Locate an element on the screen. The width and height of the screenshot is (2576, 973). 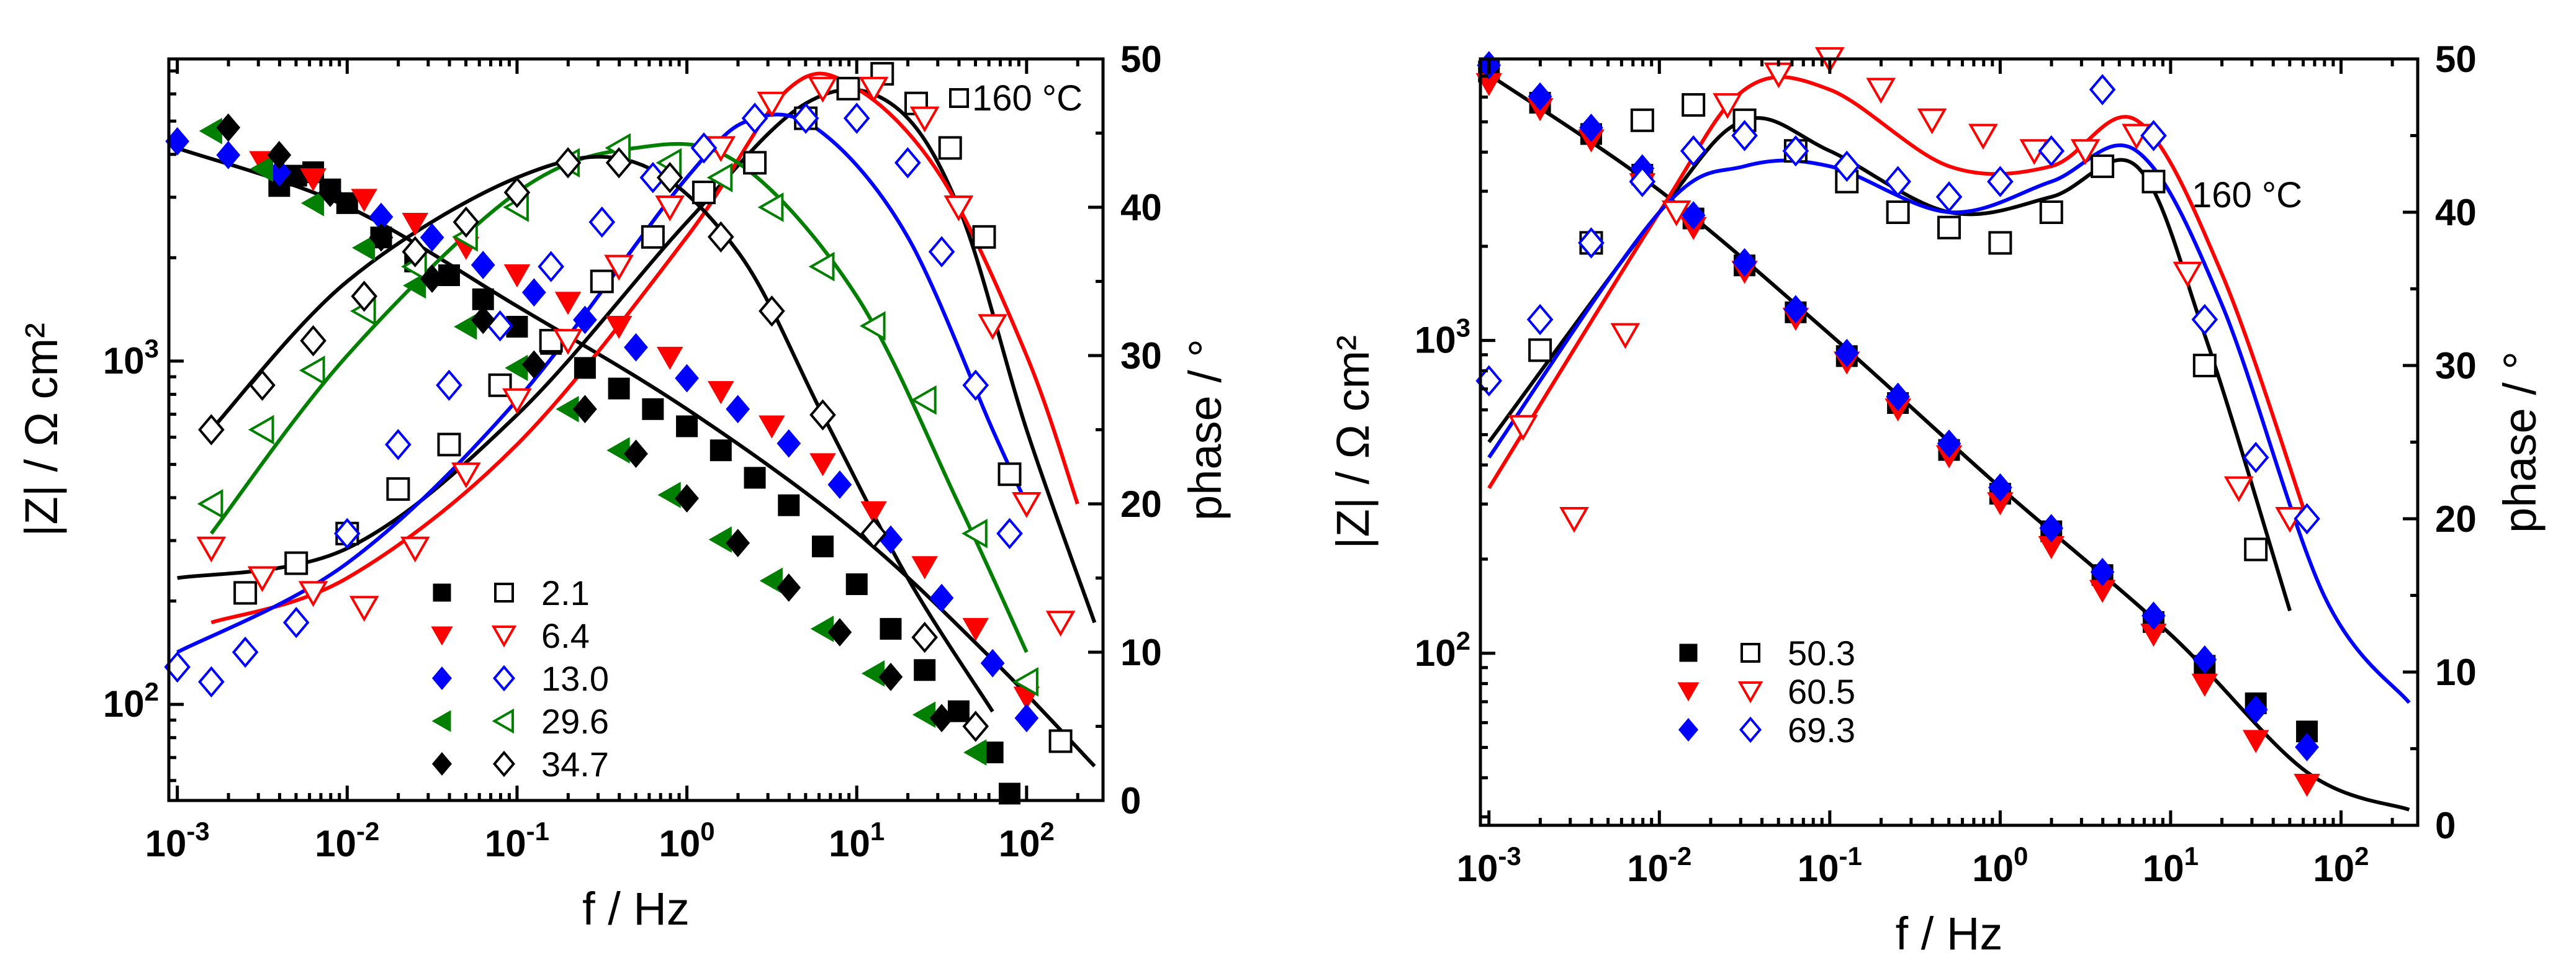
y-tick-label: 102 is located at coordinates (131, 701).